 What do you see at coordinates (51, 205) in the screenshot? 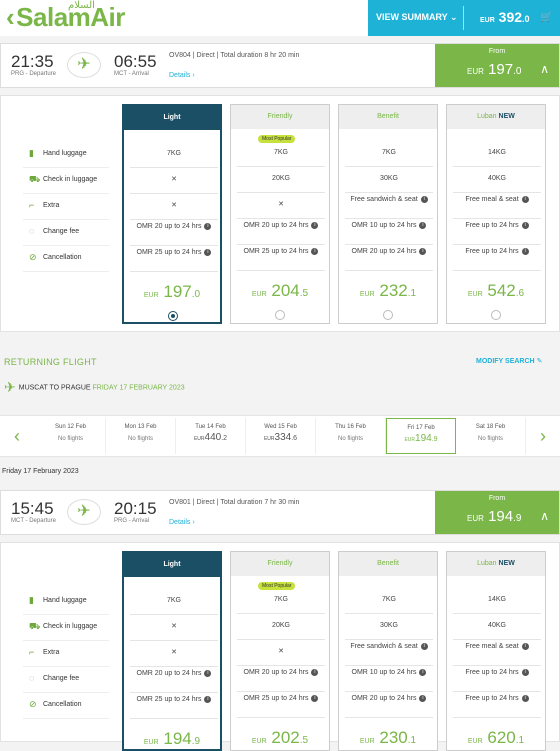
I see `feature-label: Extra` at bounding box center [51, 205].